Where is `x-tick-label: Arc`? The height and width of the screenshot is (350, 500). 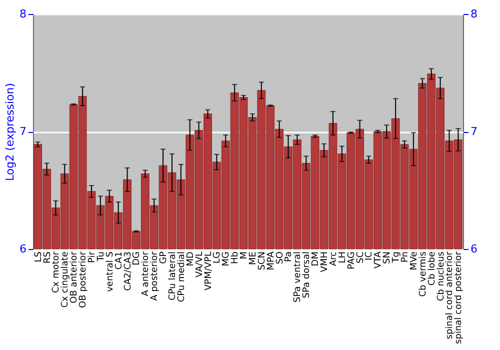 x-tick-label: Arc is located at coordinates (333, 258).